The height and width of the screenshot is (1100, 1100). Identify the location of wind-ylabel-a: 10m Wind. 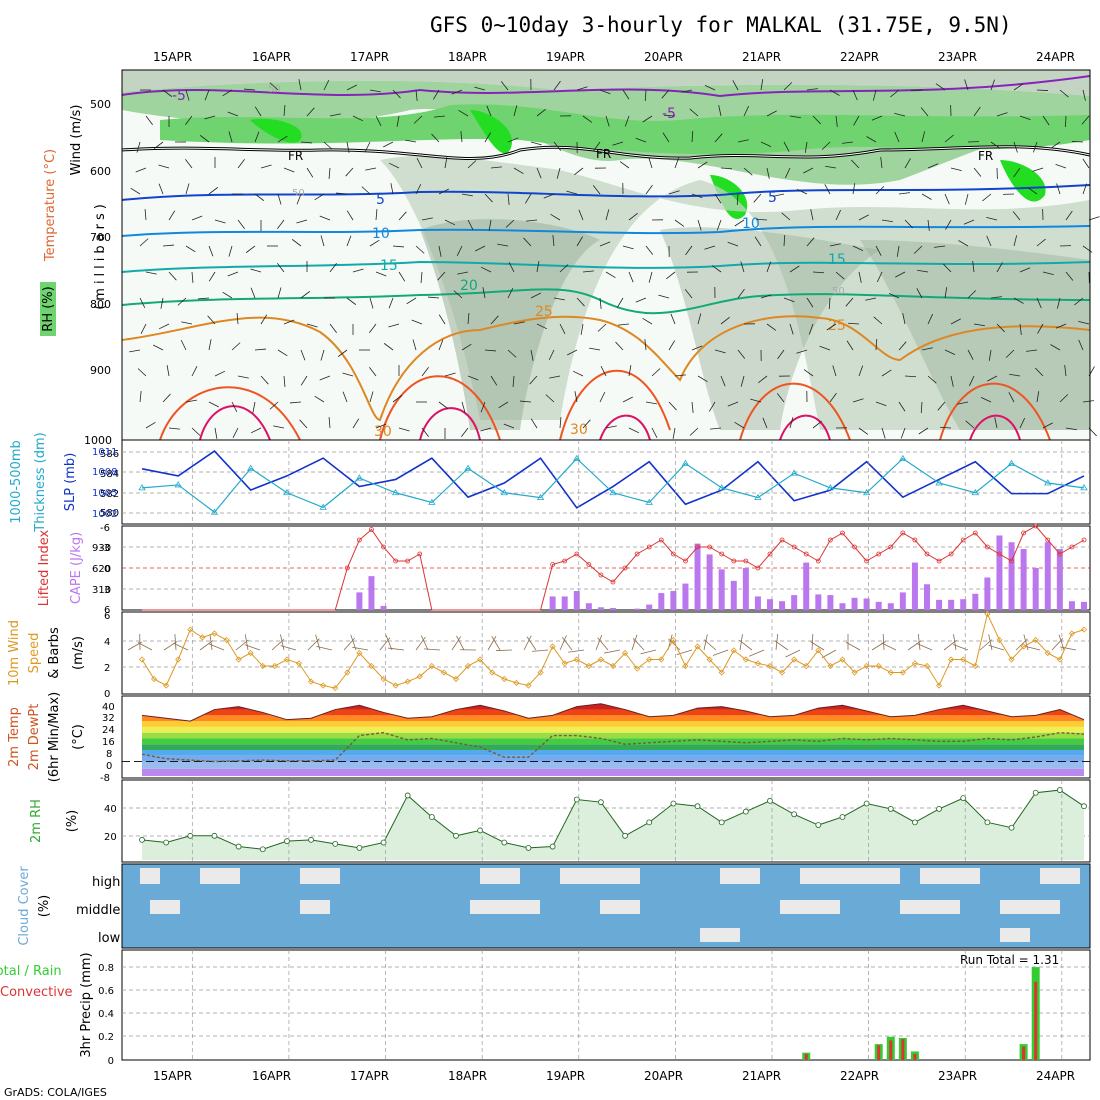
(14, 653).